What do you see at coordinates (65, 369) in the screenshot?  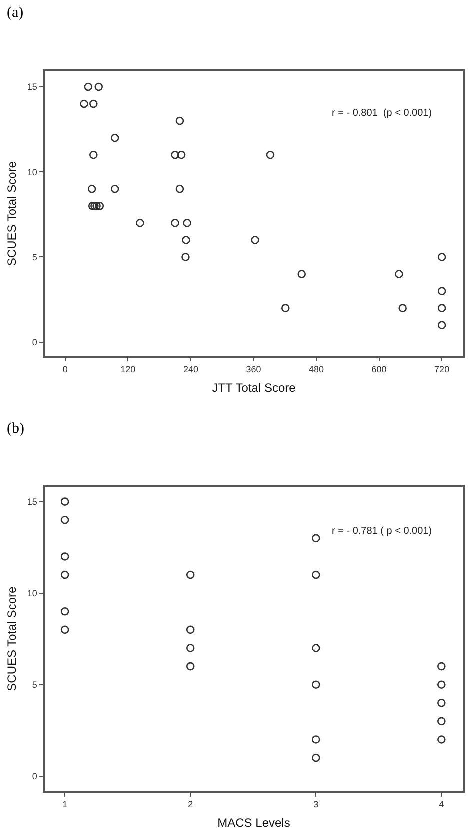 I see `x-tick-label: 0` at bounding box center [65, 369].